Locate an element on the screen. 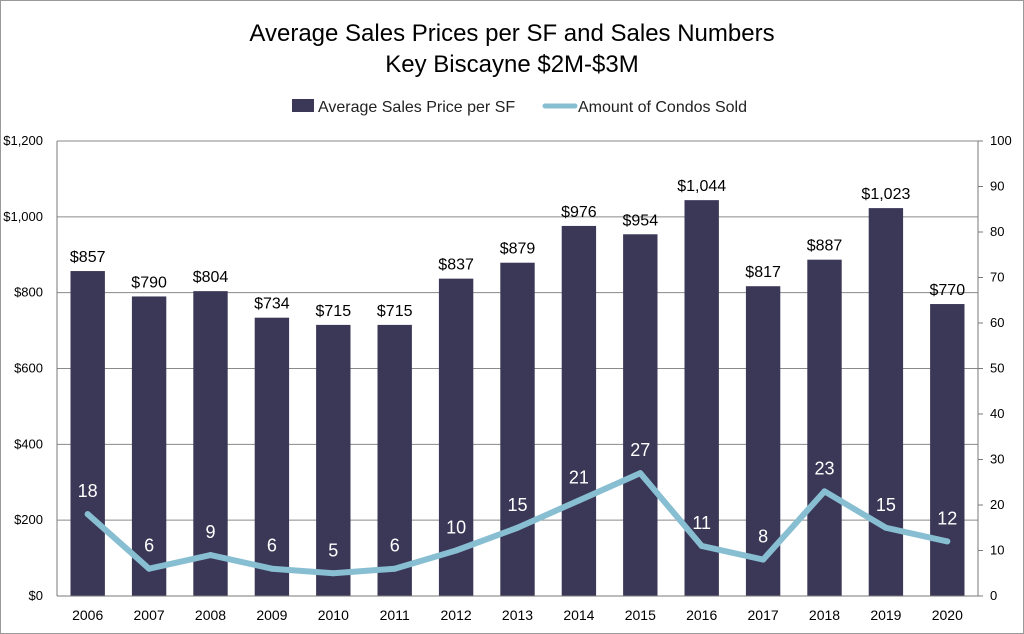  bar-data-label: $976 is located at coordinates (579, 212).